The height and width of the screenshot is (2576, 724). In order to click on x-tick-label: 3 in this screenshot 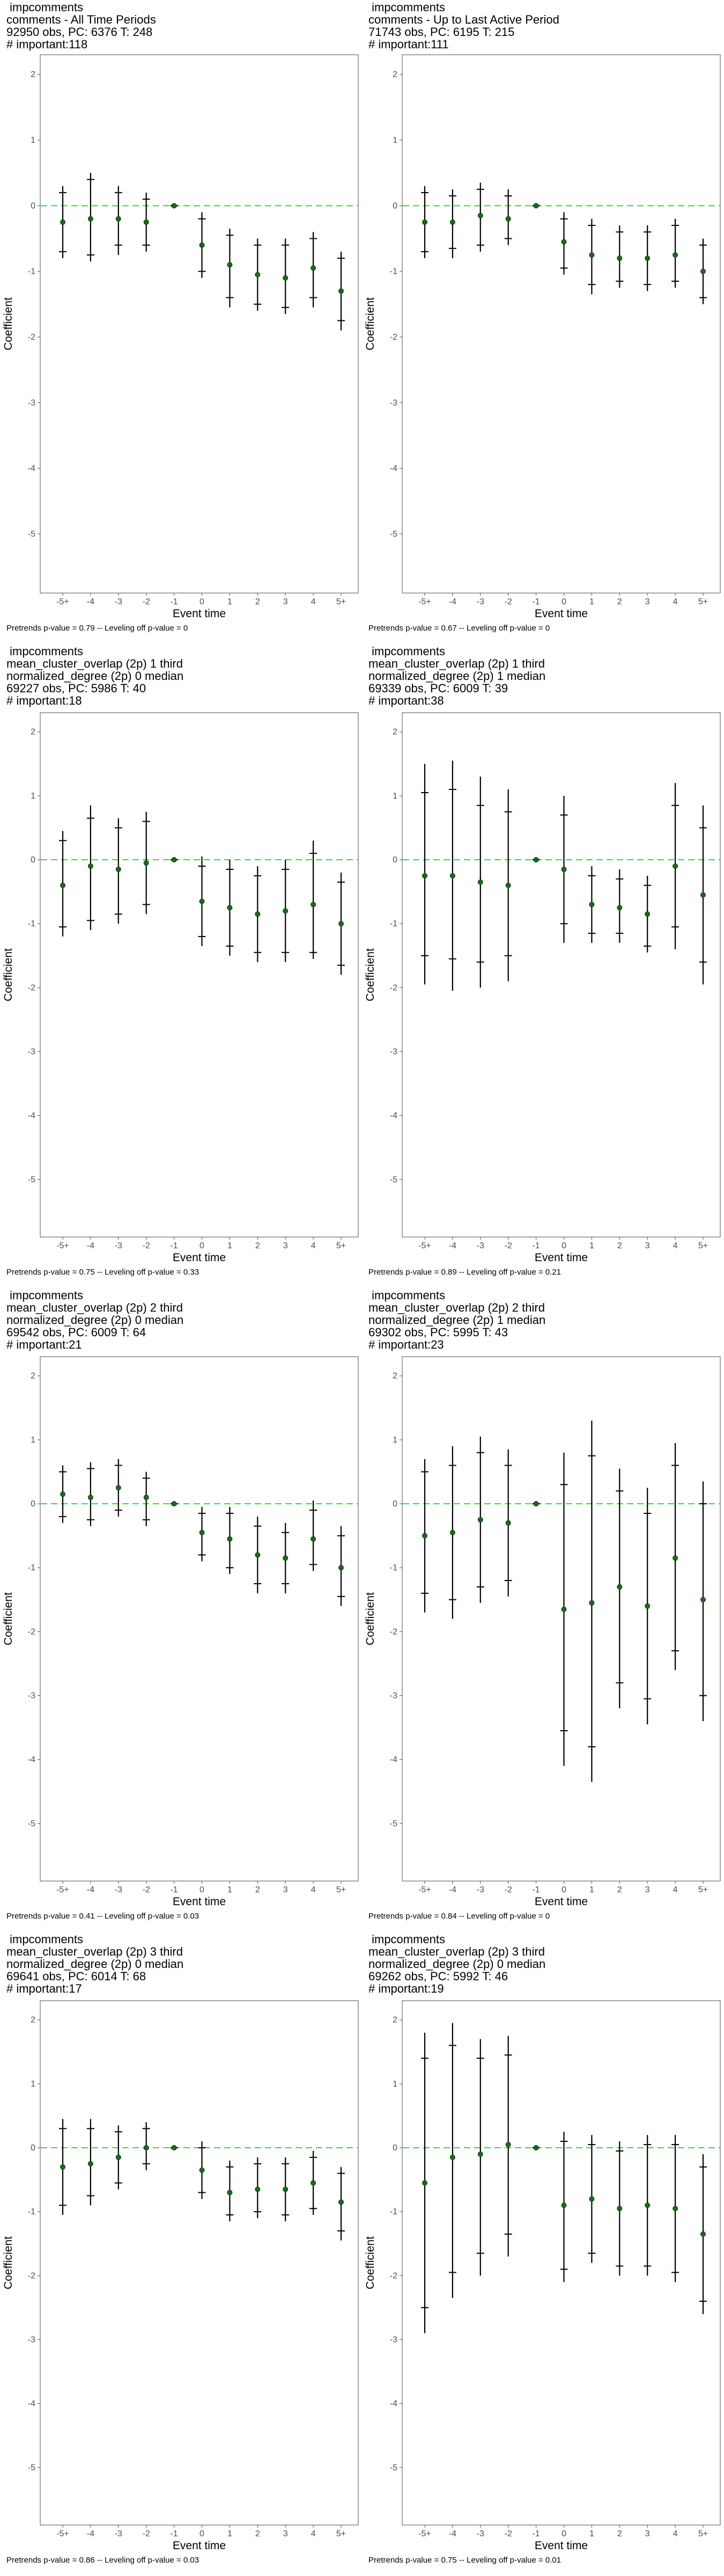, I will do `click(285, 1889)`.